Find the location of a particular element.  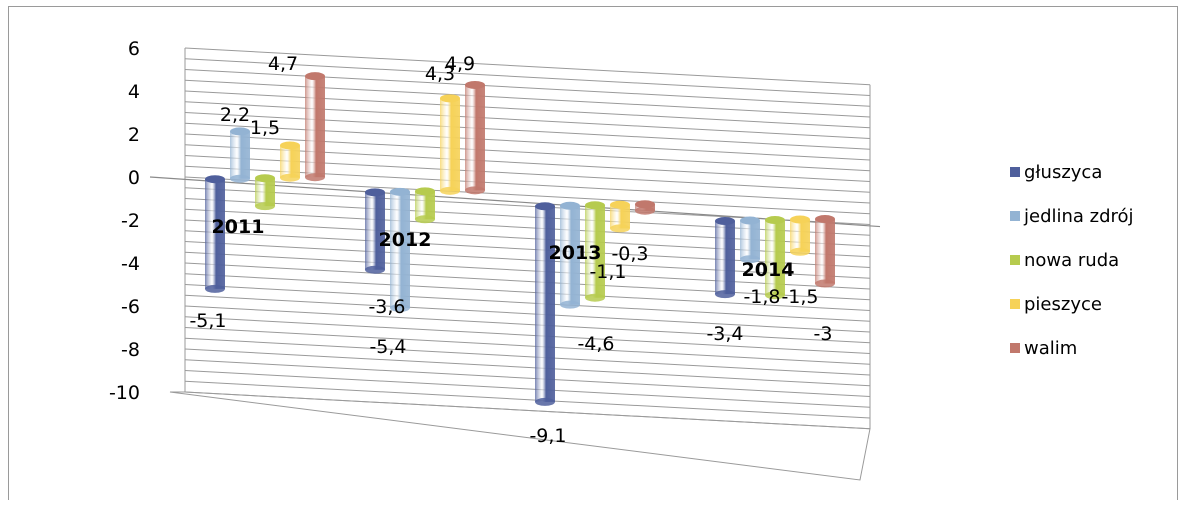

data-label: -5,1 is located at coordinates (207, 321).